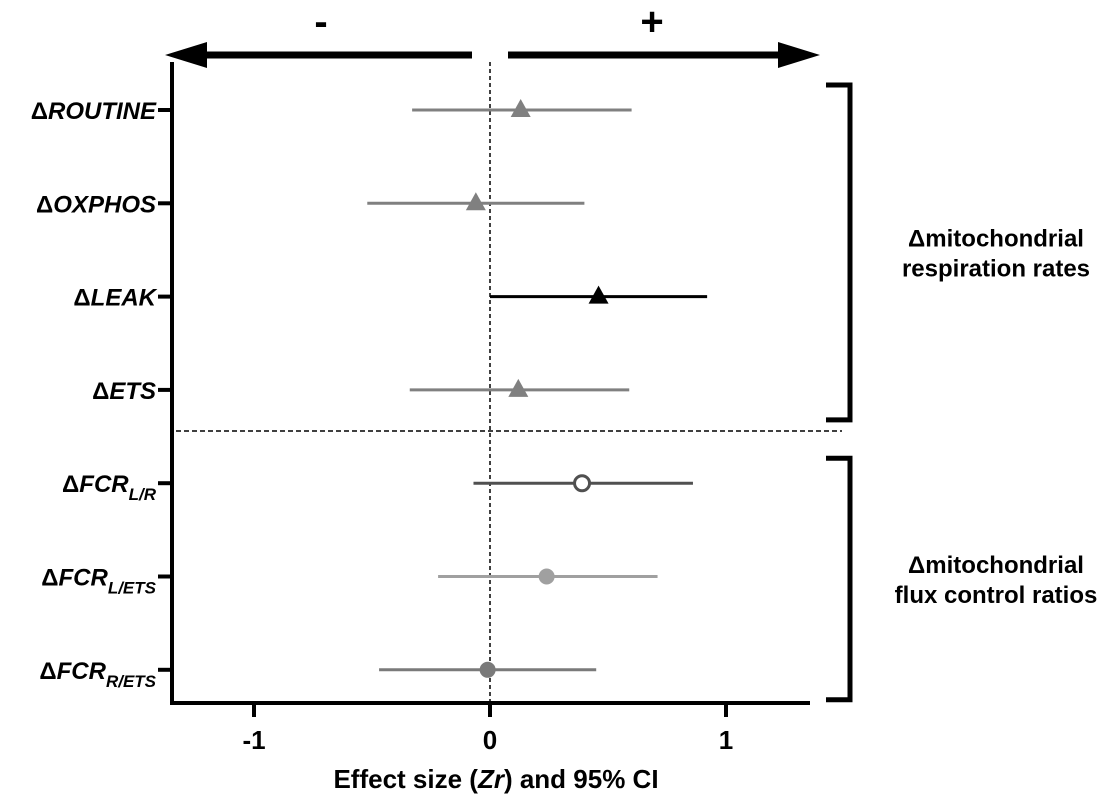  Describe the element at coordinates (349, 581) in the screenshot. I see `forest-row: ΔFCRL/ETS` at that location.